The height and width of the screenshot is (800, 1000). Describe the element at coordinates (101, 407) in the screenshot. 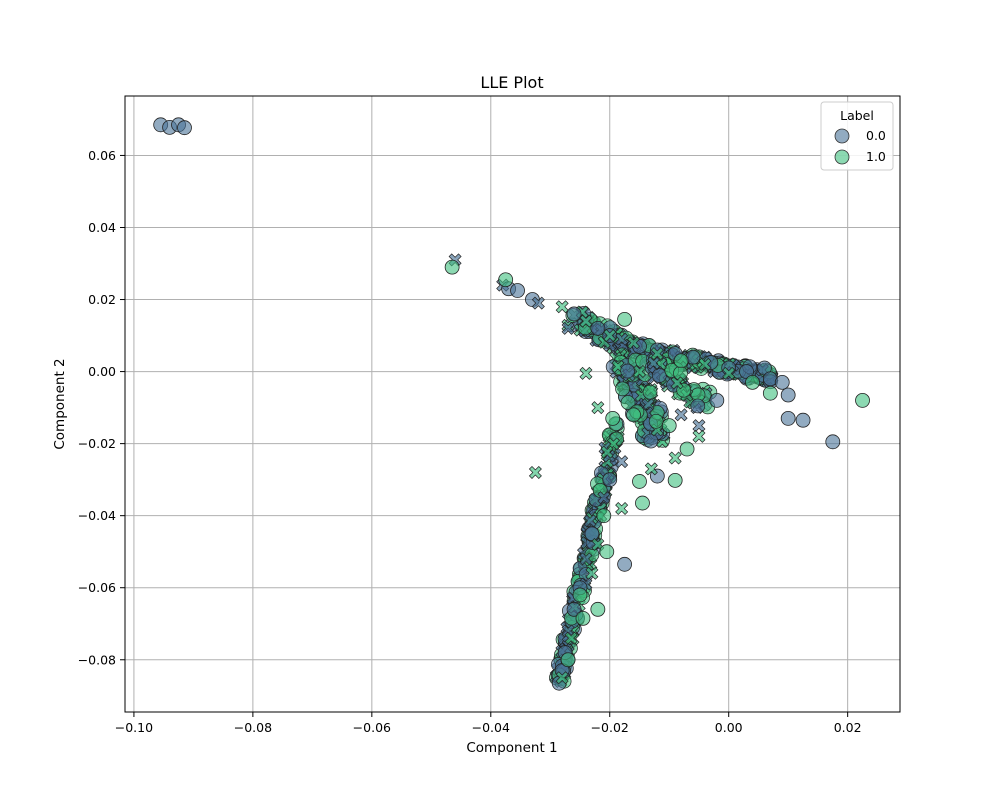

I see `y-axis-ticks: −0.08 −0.06 −0.04 −0.02 0.00 0.02 0.04 0.06` at that location.